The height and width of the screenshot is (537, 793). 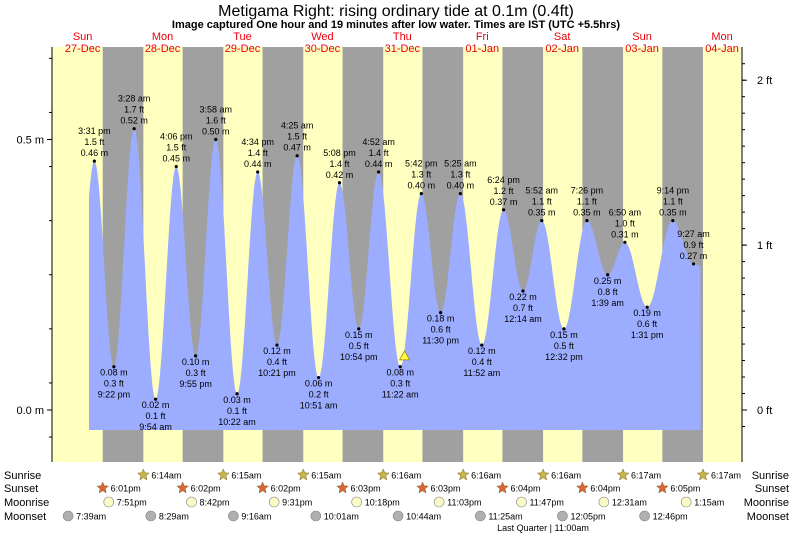 What do you see at coordinates (709, 503) in the screenshot?
I see `moonrise-time: 1:15am` at bounding box center [709, 503].